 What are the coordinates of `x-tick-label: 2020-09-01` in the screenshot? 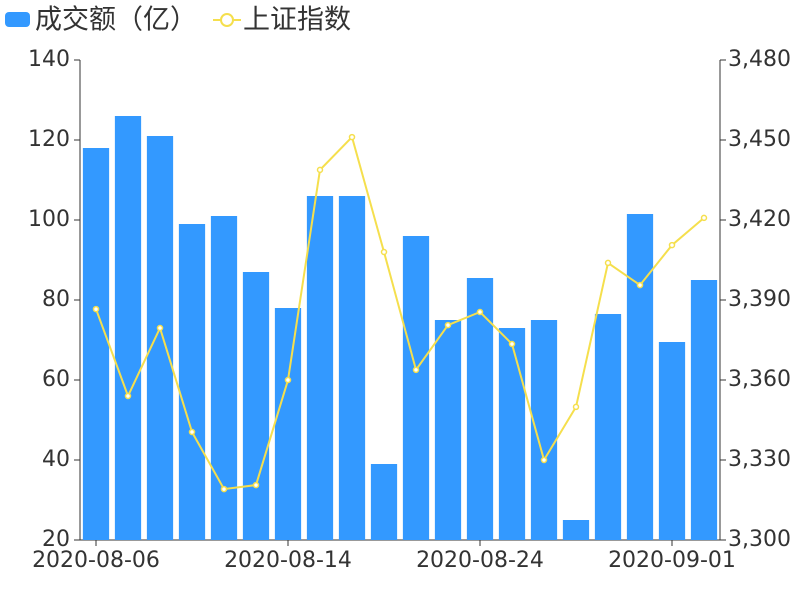 It's located at (672, 560).